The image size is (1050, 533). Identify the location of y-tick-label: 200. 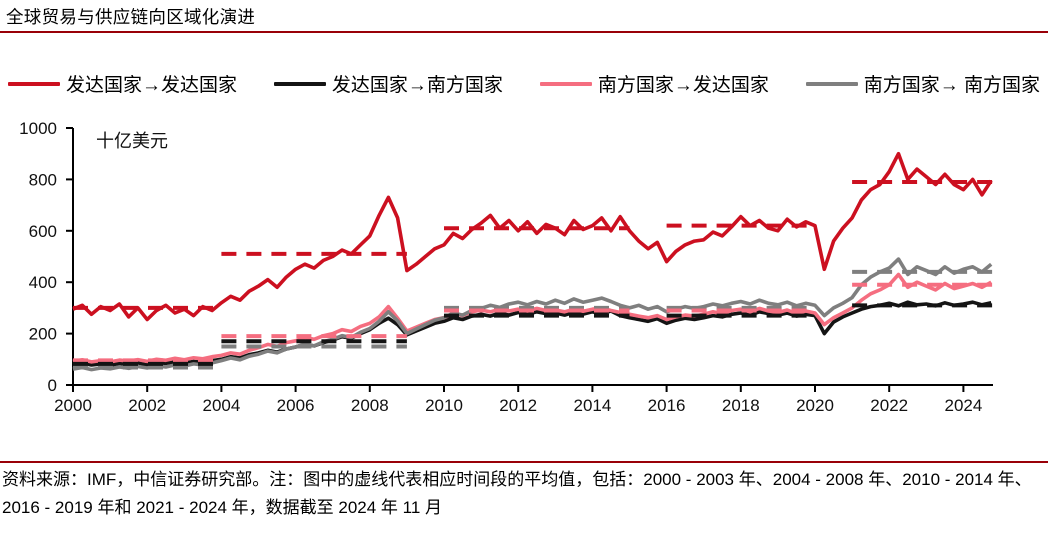
(43, 334).